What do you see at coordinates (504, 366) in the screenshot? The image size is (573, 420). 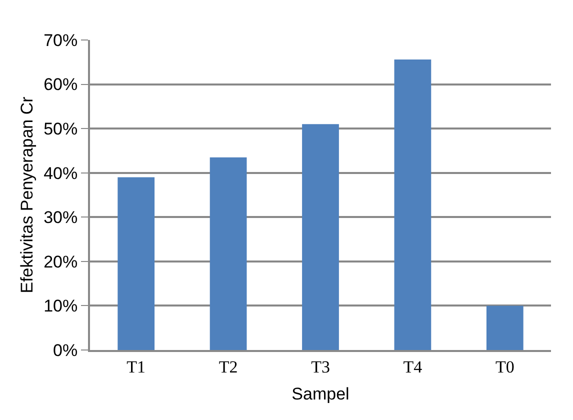 I see `x-tick-label: T0` at bounding box center [504, 366].